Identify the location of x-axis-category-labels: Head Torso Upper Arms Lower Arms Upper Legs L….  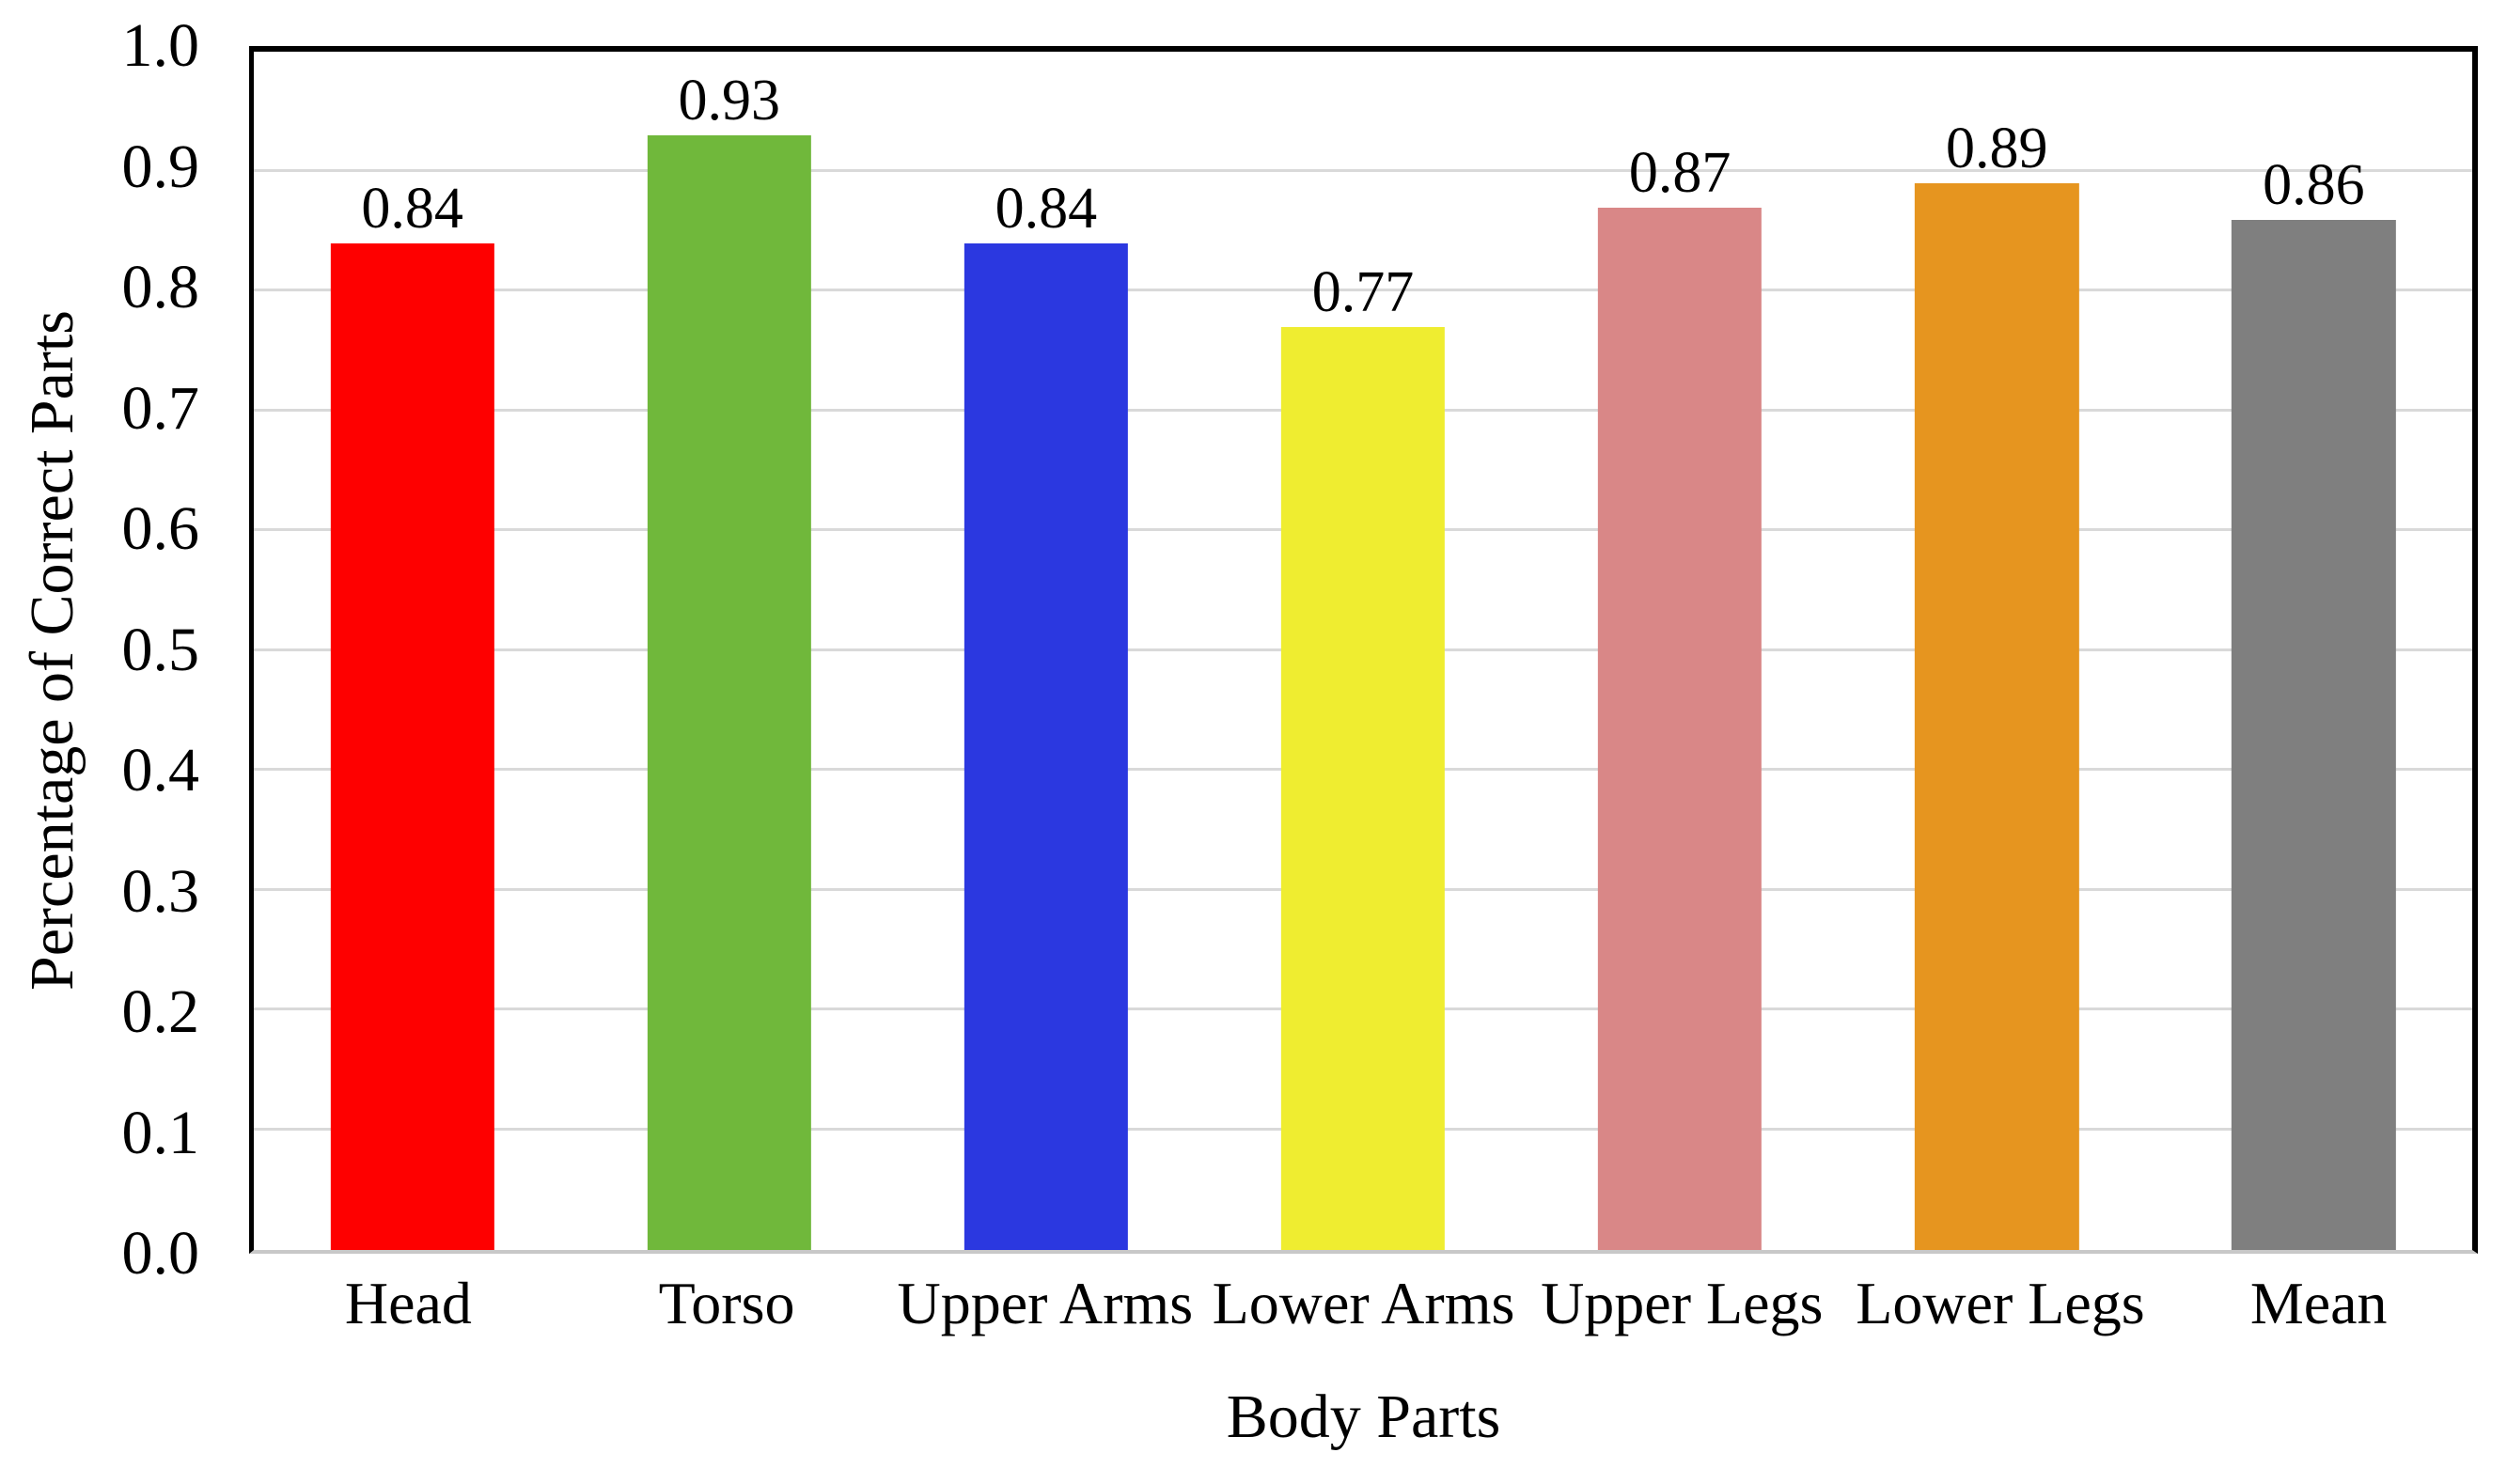
(1363, 1303).